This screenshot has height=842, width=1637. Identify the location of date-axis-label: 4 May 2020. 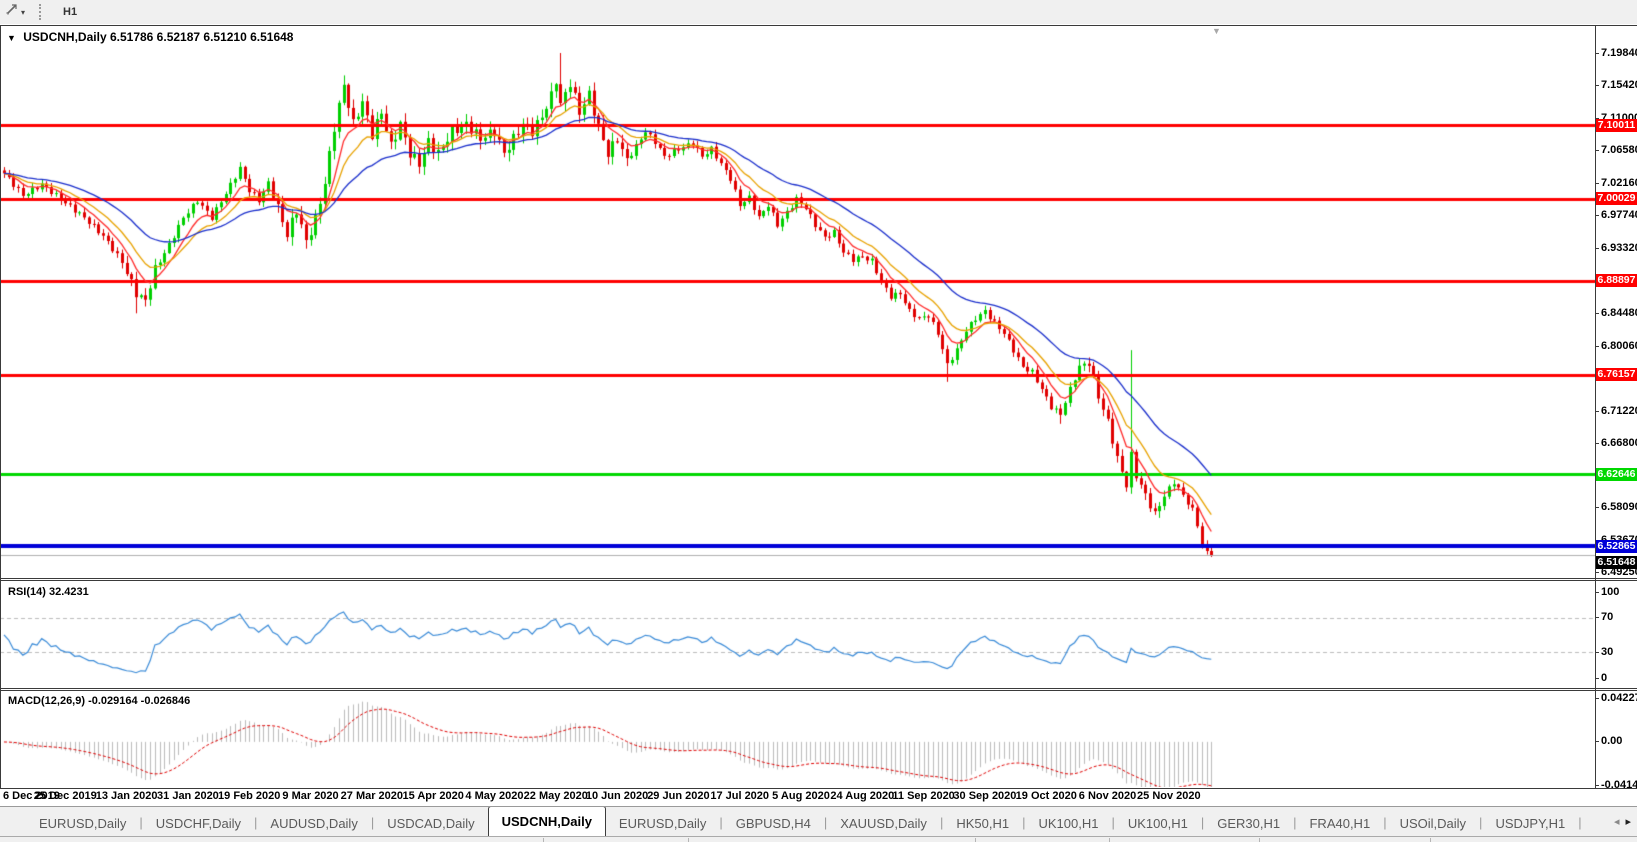
(494, 796).